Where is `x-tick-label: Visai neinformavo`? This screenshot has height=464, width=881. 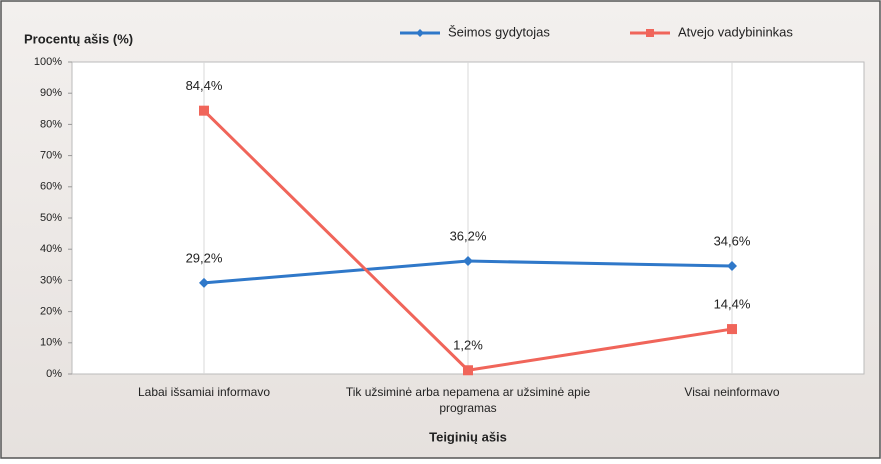
x-tick-label: Visai neinformavo is located at coordinates (732, 392).